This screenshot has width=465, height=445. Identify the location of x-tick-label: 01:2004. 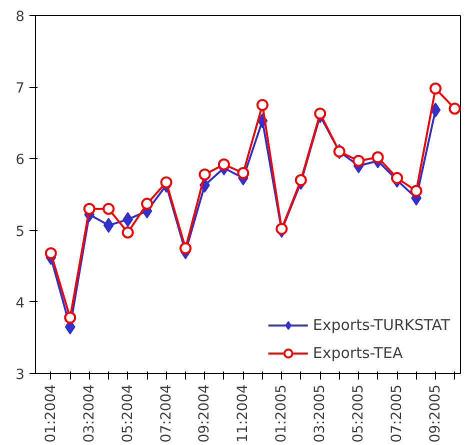
(50, 413).